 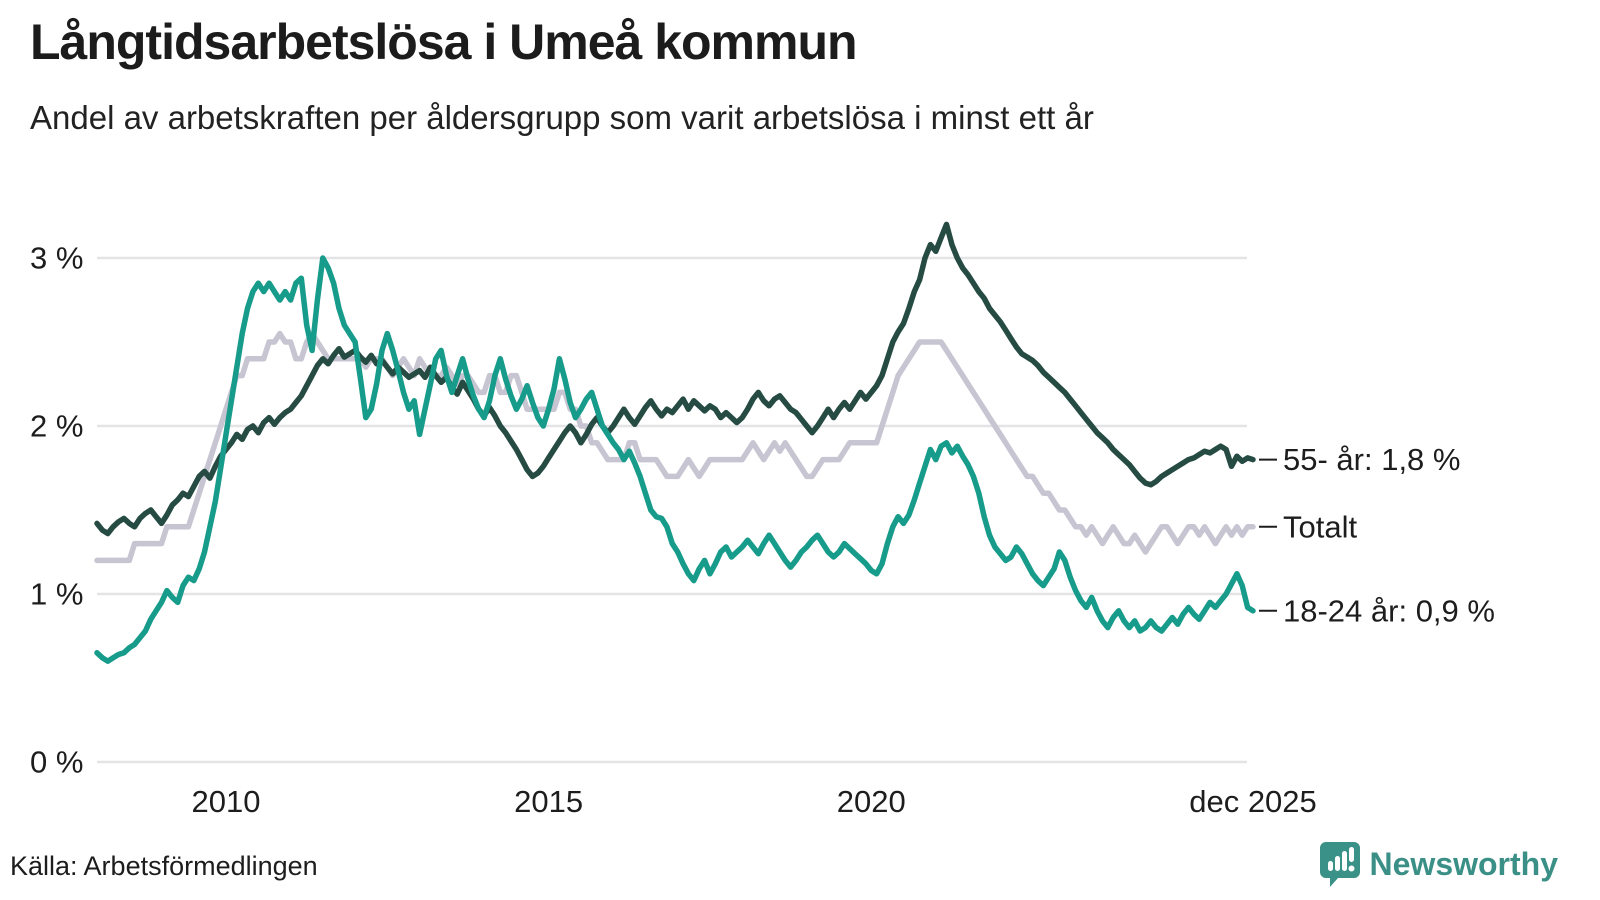 What do you see at coordinates (56, 426) in the screenshot?
I see `y-axis-label-2: 2 %` at bounding box center [56, 426].